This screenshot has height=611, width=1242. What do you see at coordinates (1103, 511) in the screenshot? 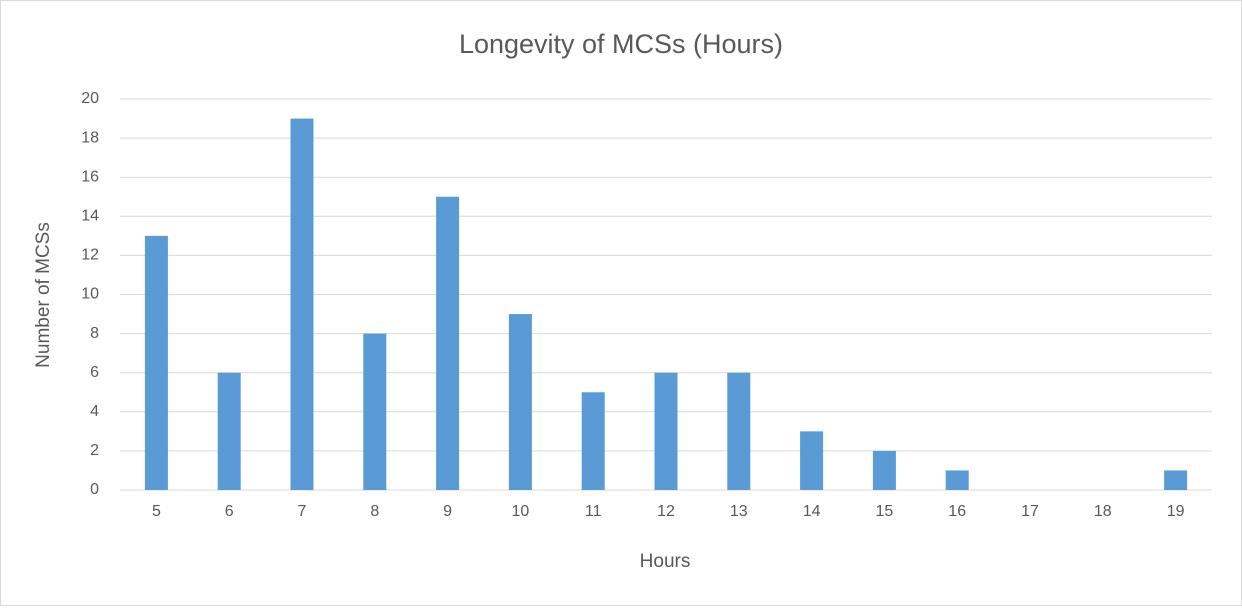
I see `x-tick-label: 18` at bounding box center [1103, 511].